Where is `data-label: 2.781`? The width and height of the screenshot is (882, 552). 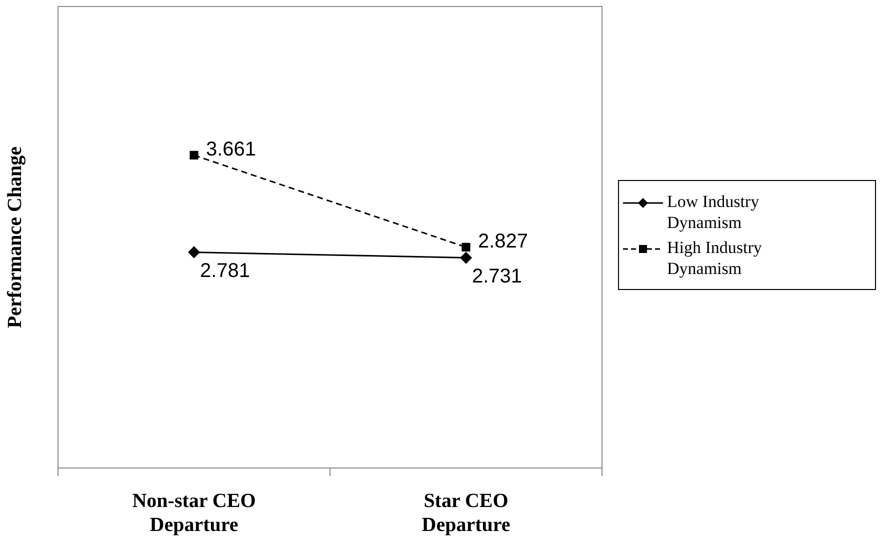 data-label: 2.781 is located at coordinates (225, 271).